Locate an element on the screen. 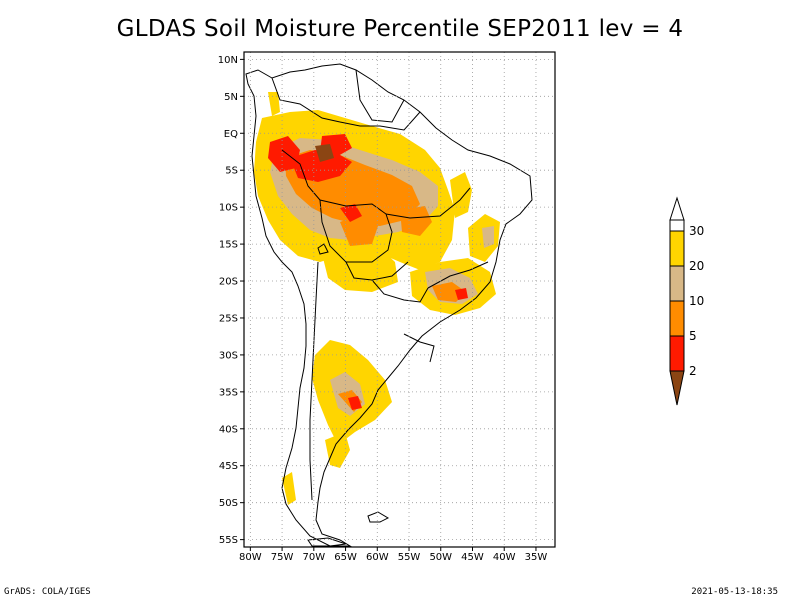 This screenshot has height=600, width=800. colorbar-label-30: 30 is located at coordinates (696, 231).